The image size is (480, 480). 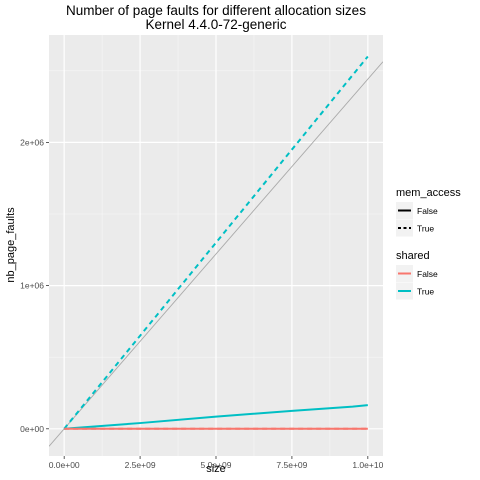 What do you see at coordinates (428, 193) in the screenshot?
I see `legend-title: mem_access` at bounding box center [428, 193].